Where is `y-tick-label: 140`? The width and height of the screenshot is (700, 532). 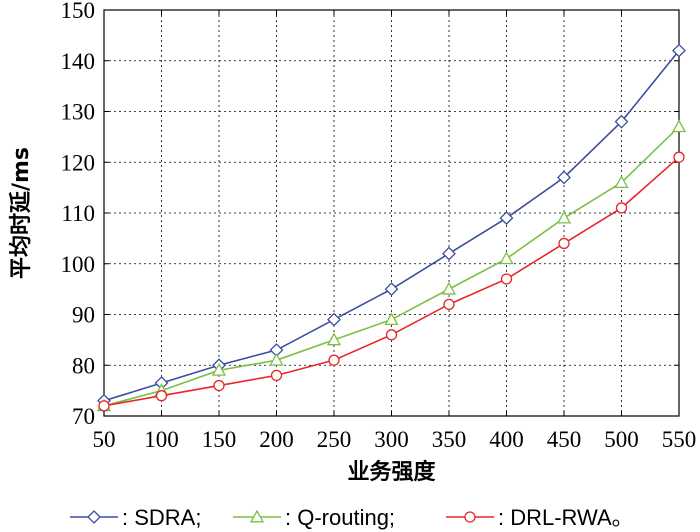 y-tick-label: 140 is located at coordinates (78, 61).